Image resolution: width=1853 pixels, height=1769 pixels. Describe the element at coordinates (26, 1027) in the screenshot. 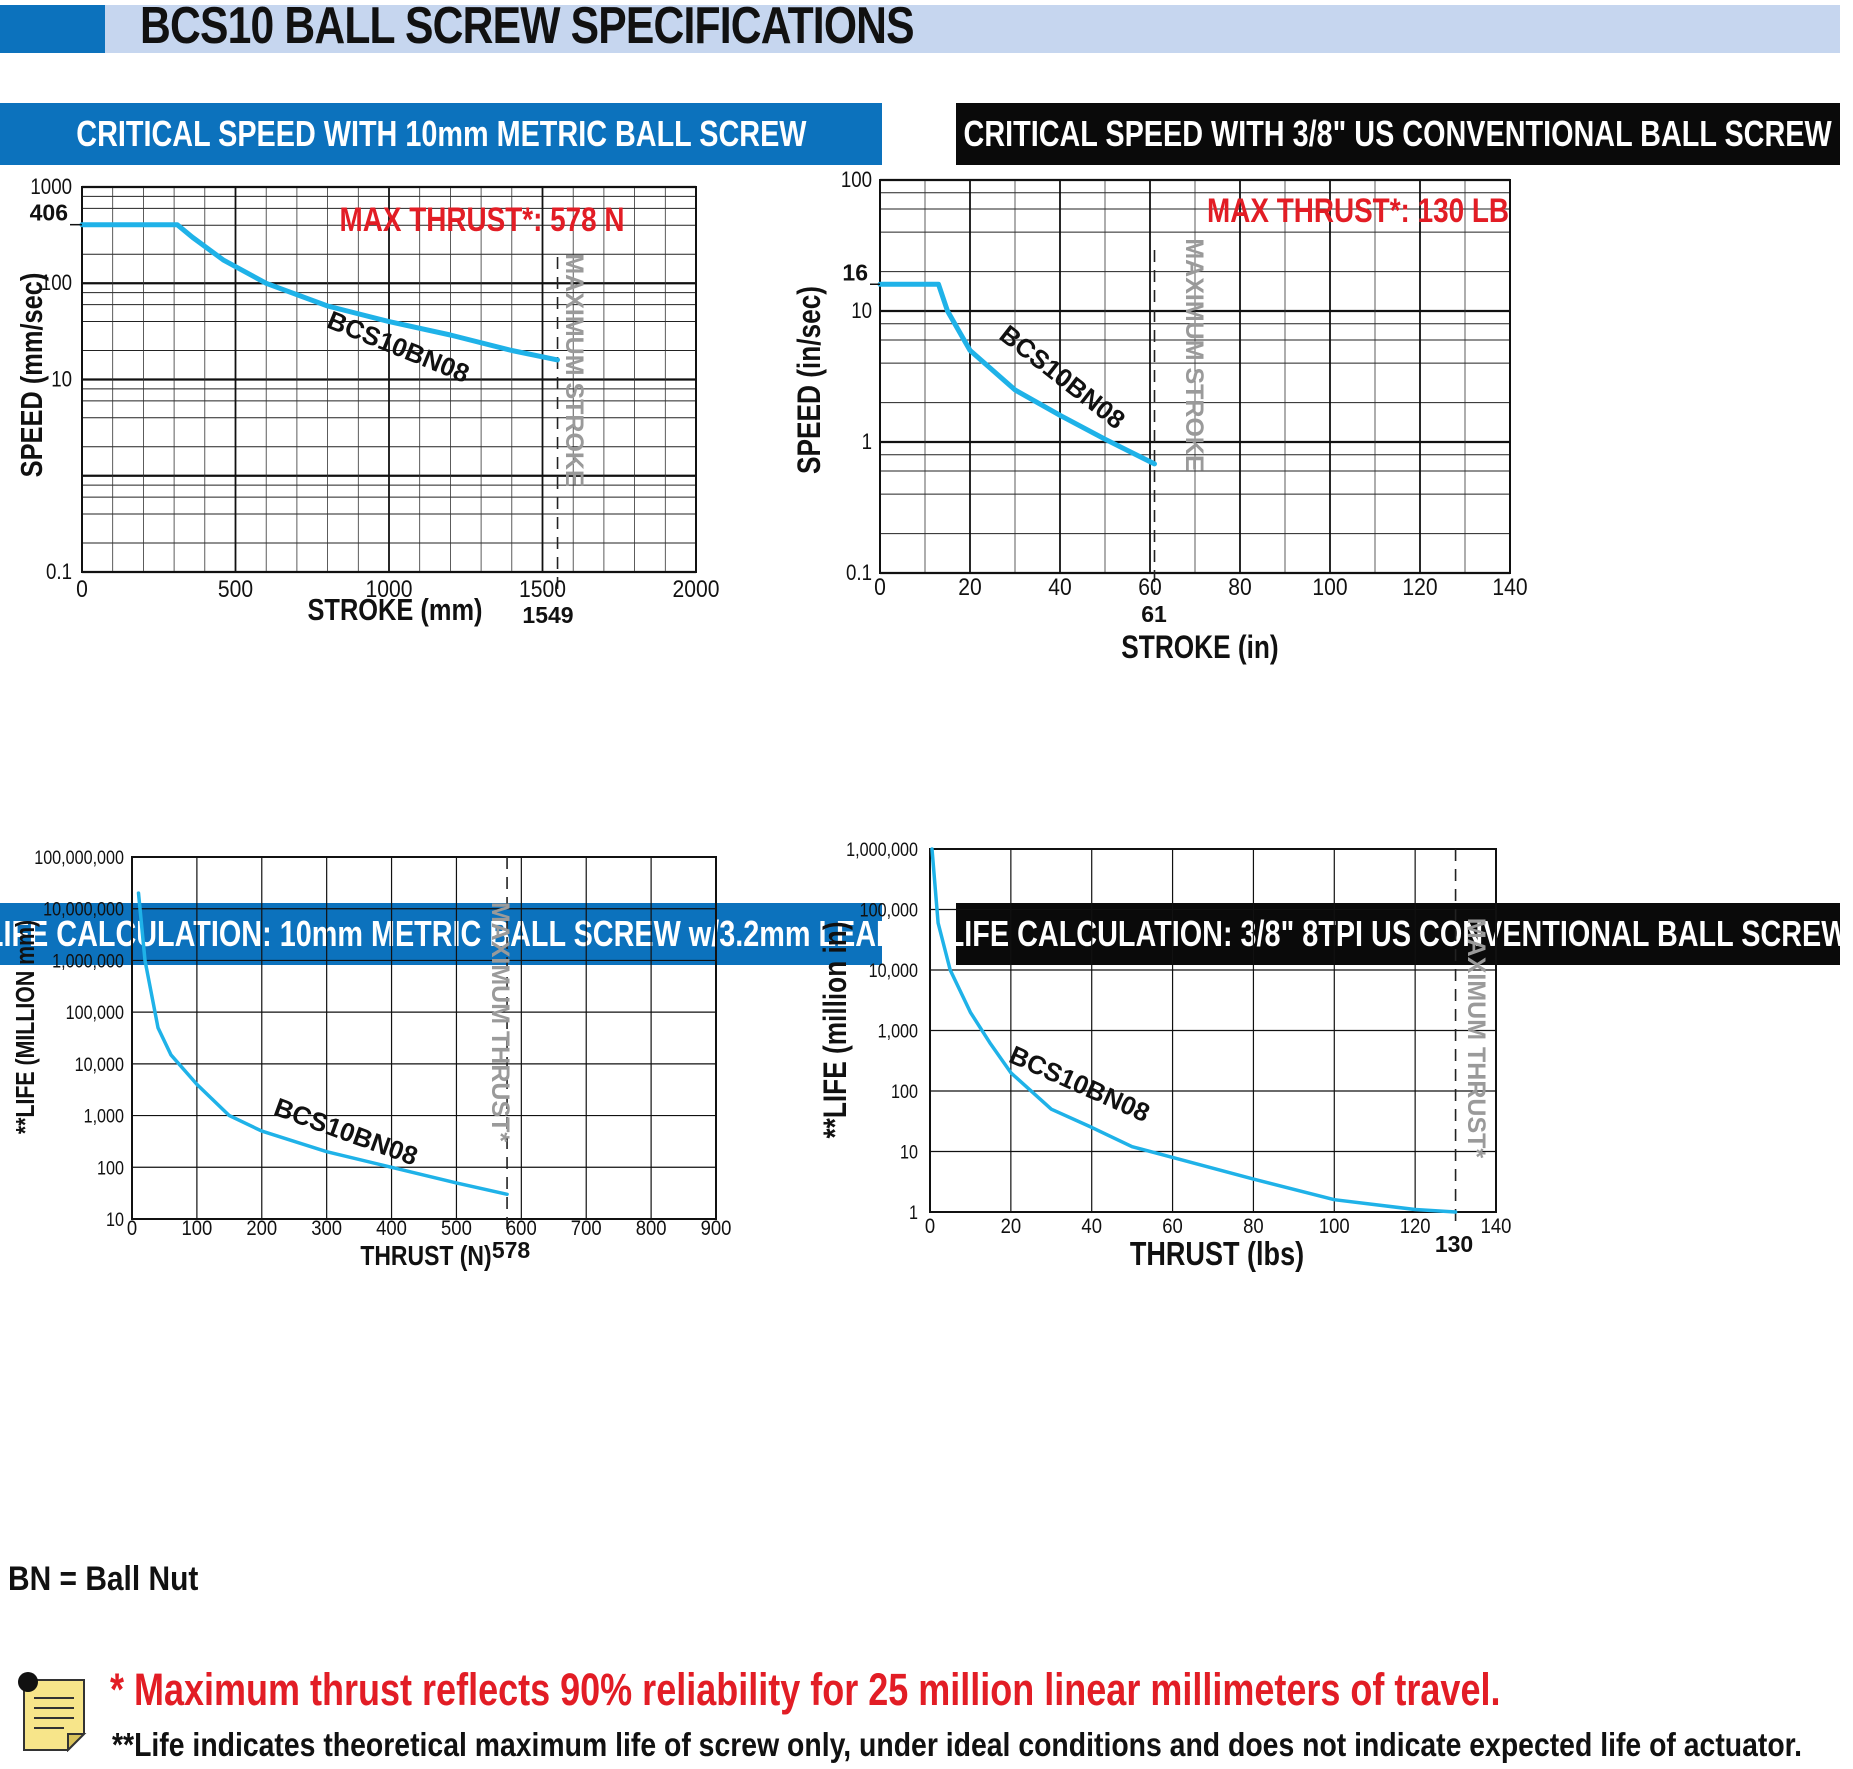

I see `y-axis-label: **LIFE (MILLION mm)` at that location.